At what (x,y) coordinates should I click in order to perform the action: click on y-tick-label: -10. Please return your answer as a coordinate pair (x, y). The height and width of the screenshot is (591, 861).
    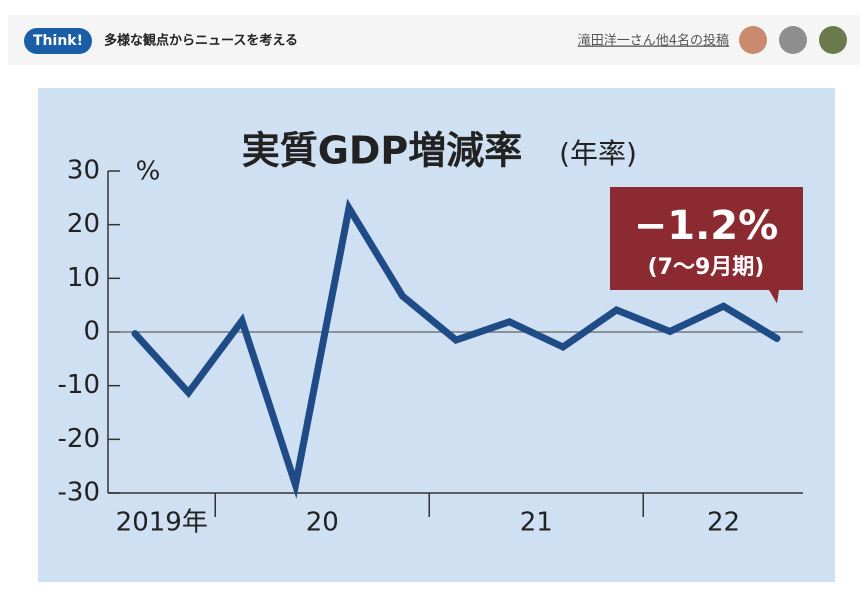
    Looking at the image, I should click on (79, 385).